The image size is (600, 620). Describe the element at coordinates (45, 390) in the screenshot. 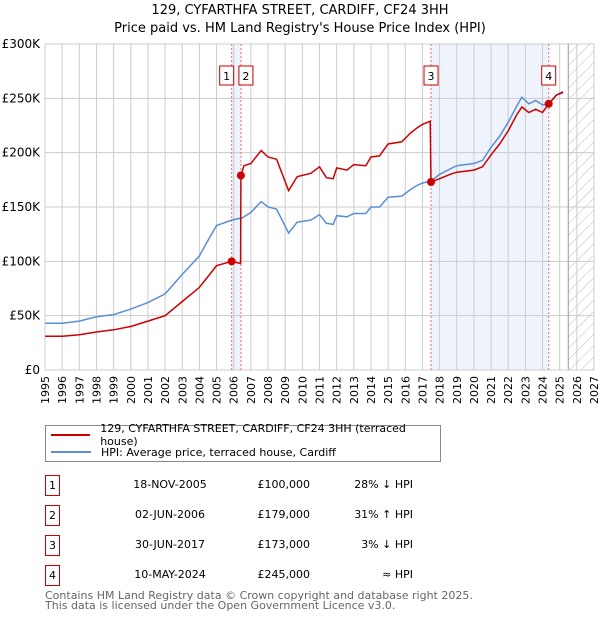

I see `x-tick-label: 1995` at that location.